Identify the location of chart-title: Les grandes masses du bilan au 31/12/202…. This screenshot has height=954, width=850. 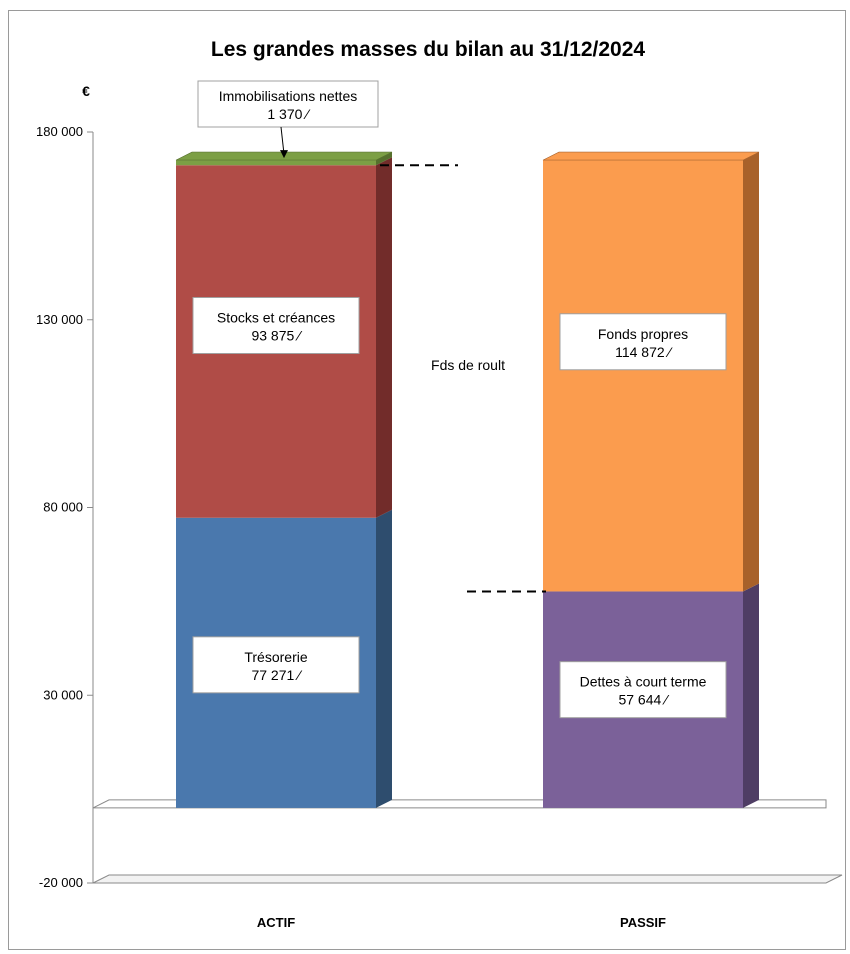
(428, 49).